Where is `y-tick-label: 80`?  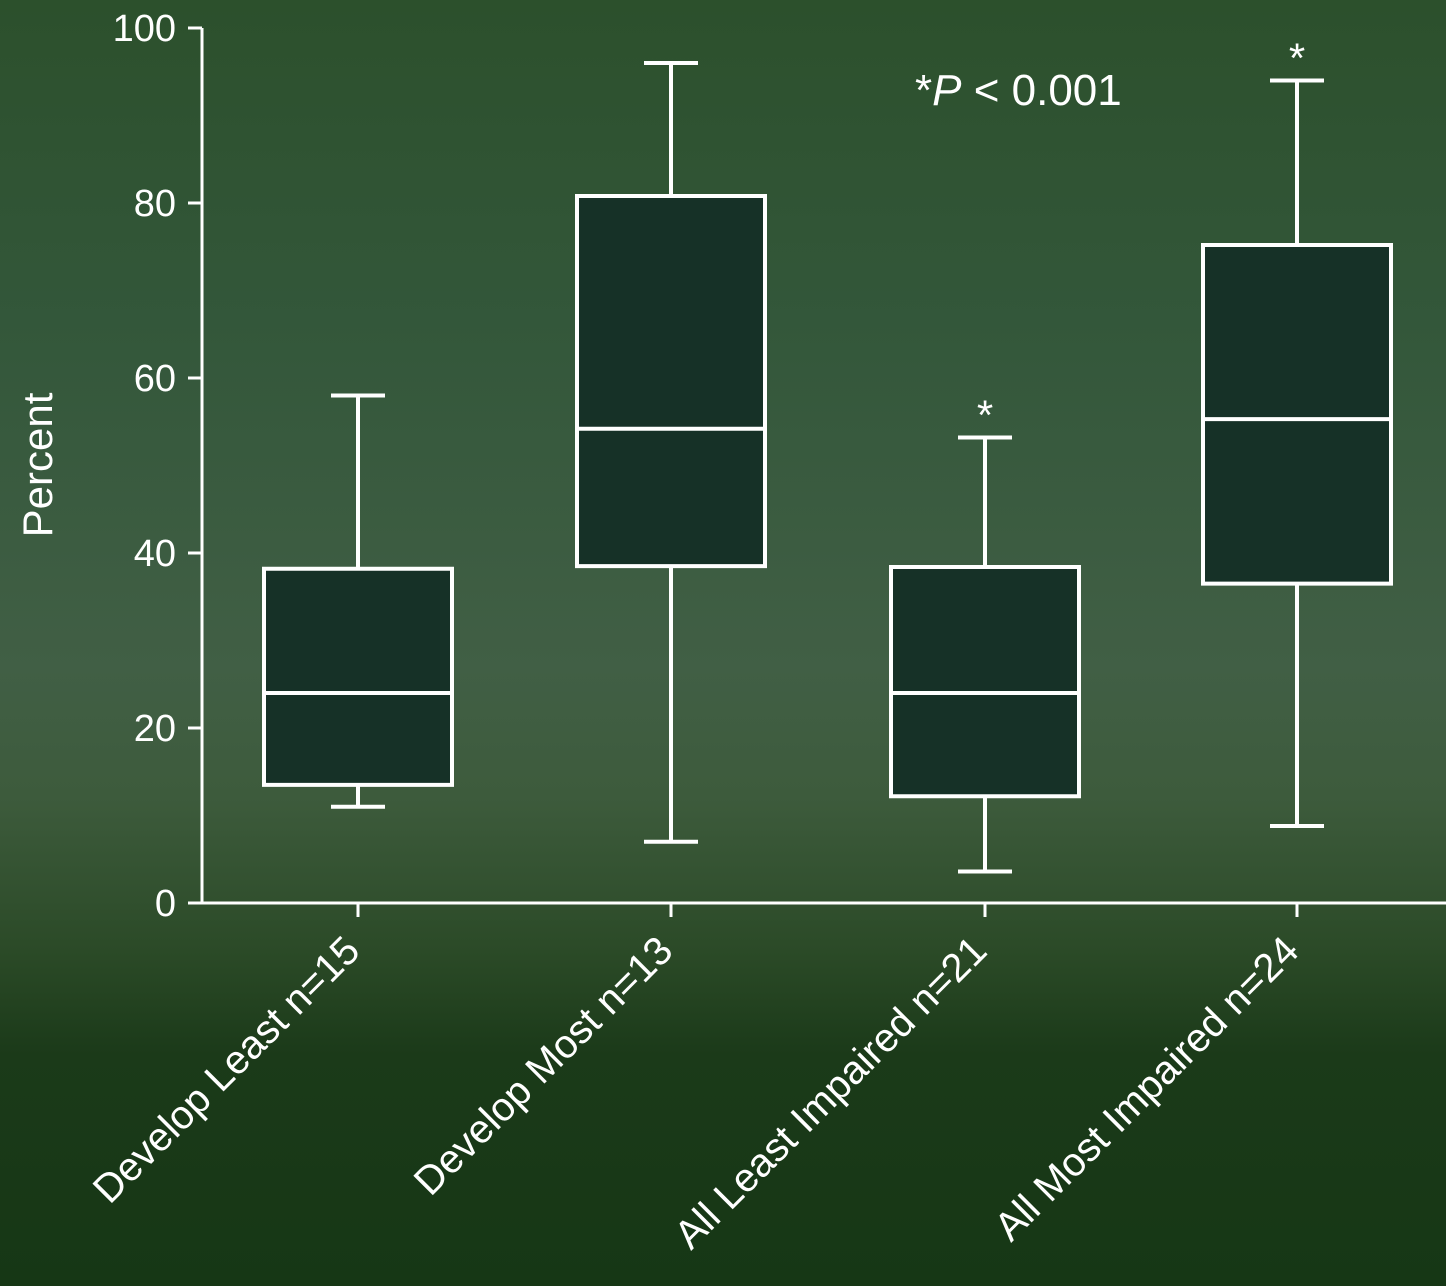 y-tick-label: 80 is located at coordinates (155, 204).